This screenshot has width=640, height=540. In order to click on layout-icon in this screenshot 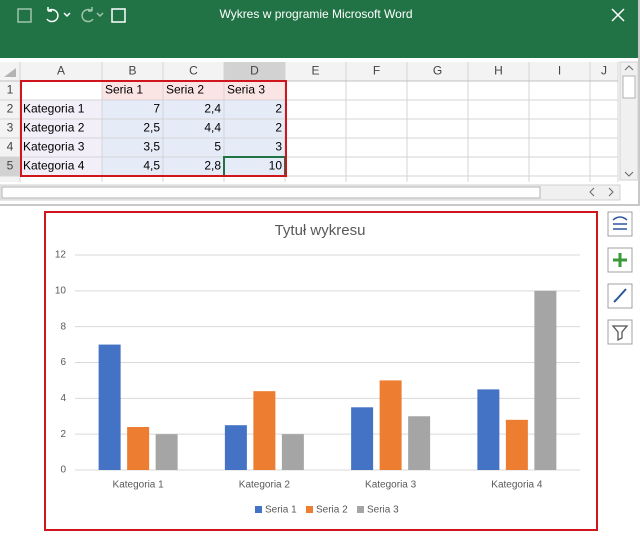, I will do `click(620, 223)`.